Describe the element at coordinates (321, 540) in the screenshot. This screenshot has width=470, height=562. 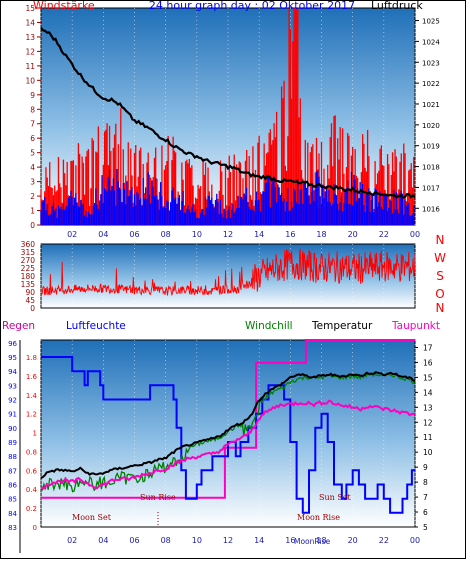
I see `temp-x-tick-label: 18` at that location.